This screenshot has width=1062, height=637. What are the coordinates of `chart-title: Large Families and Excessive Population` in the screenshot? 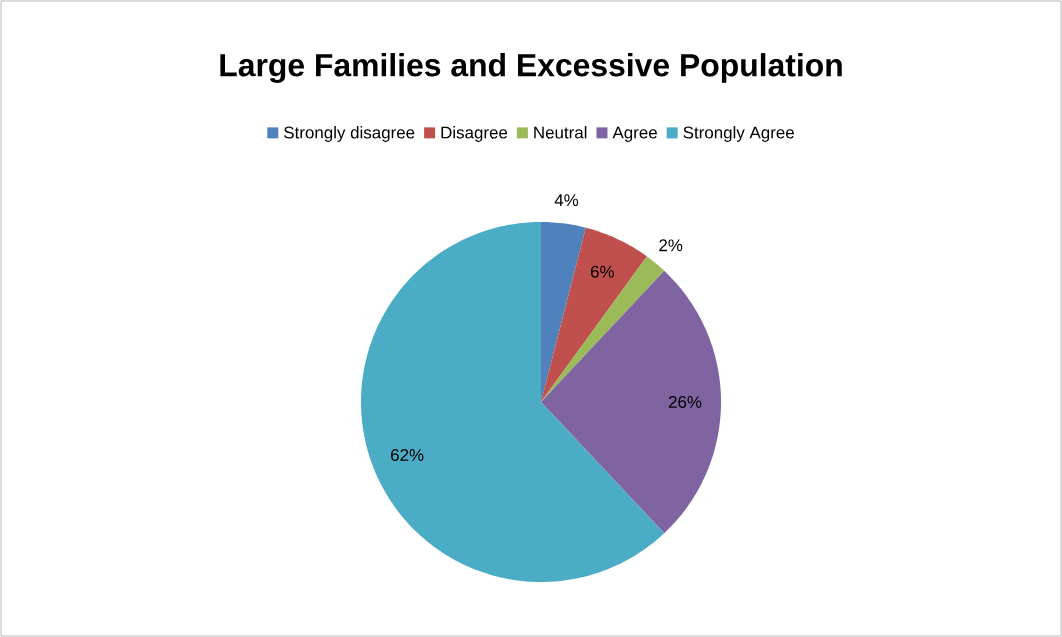 It's located at (531, 68).